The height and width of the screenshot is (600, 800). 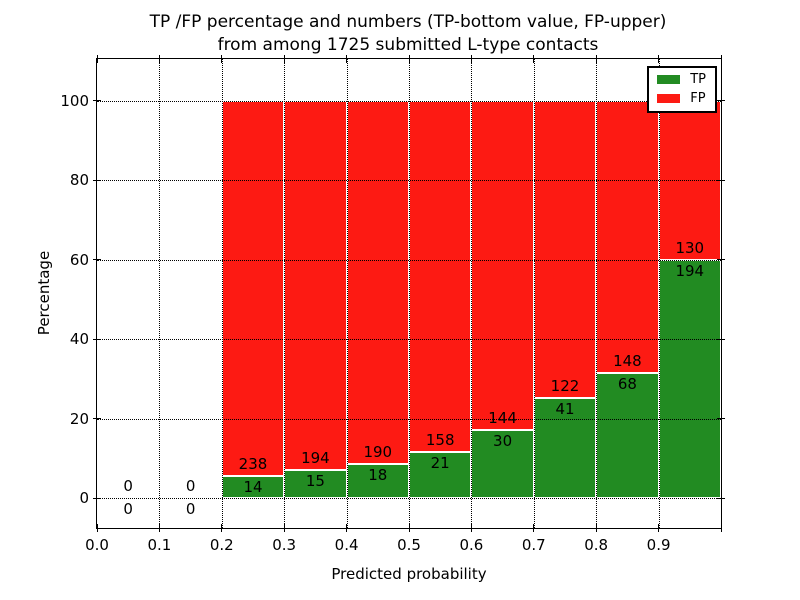 I want to click on x-tick-label: 0.9, so click(x=658, y=545).